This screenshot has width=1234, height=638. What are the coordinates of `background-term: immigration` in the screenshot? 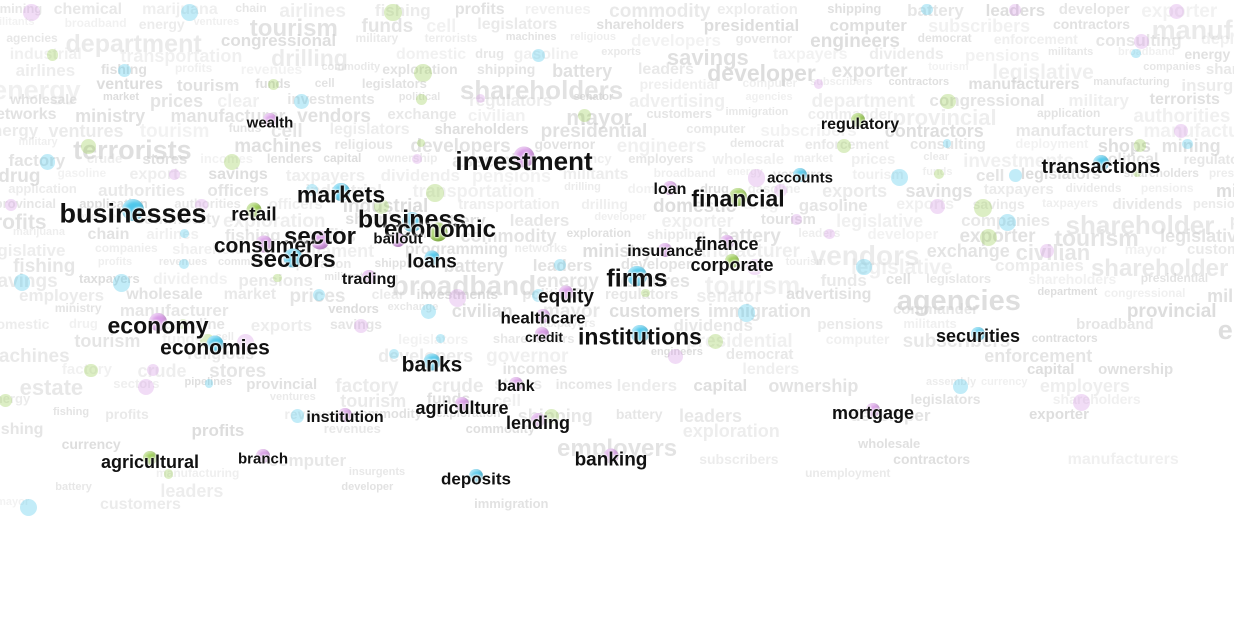 It's located at (757, 112).